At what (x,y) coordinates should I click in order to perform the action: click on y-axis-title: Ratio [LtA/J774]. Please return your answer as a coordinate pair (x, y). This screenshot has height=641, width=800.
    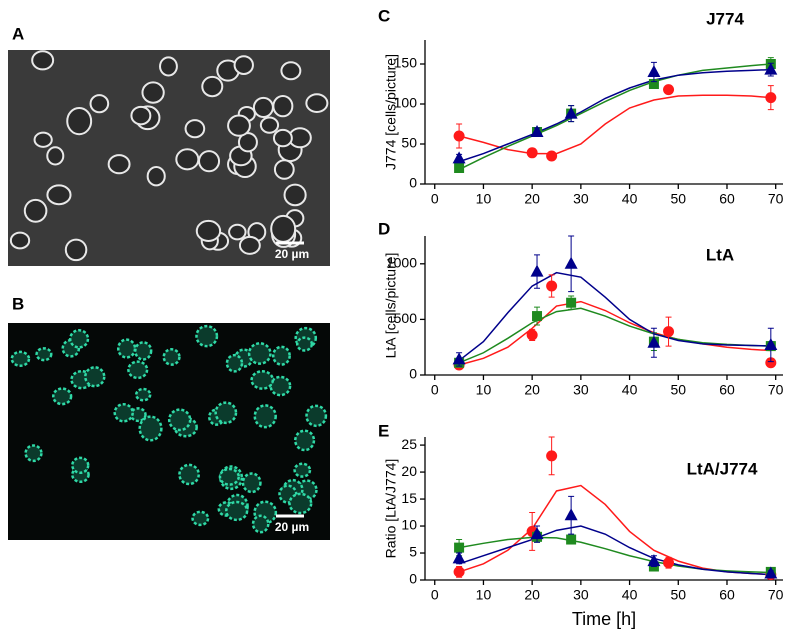
    Looking at the image, I should click on (391, 509).